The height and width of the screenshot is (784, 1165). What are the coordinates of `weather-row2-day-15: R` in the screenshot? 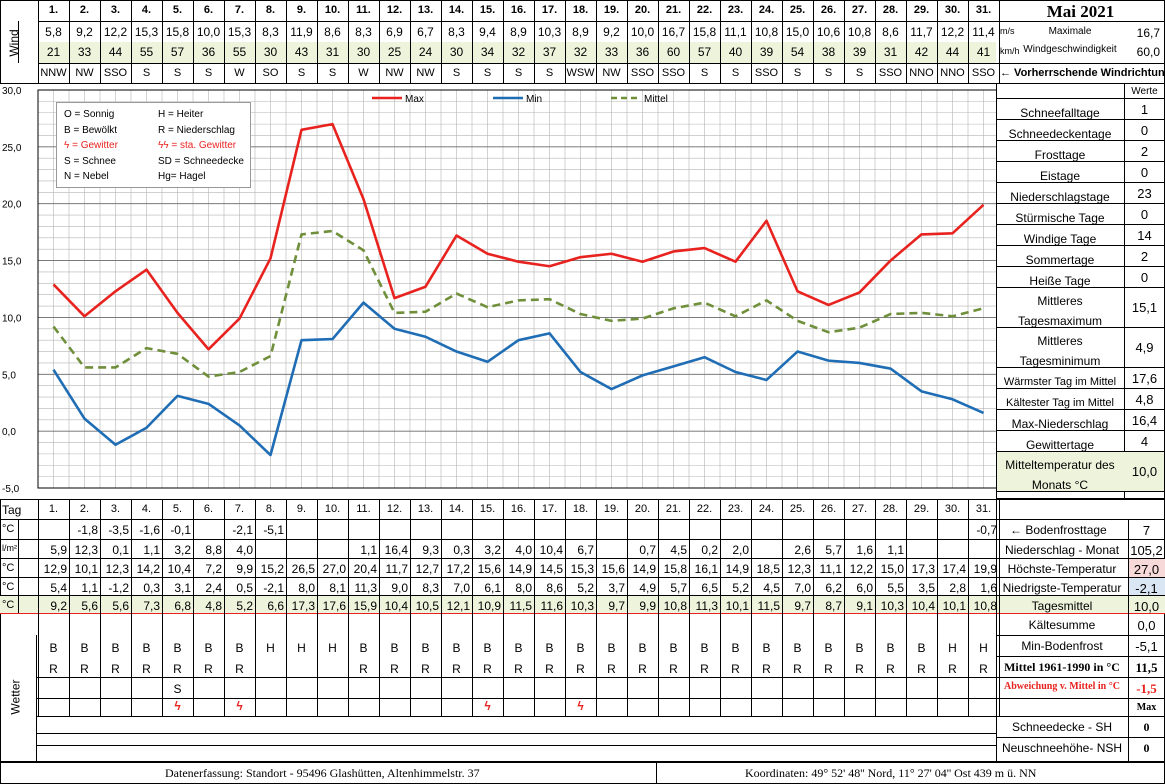 It's located at (487, 669).